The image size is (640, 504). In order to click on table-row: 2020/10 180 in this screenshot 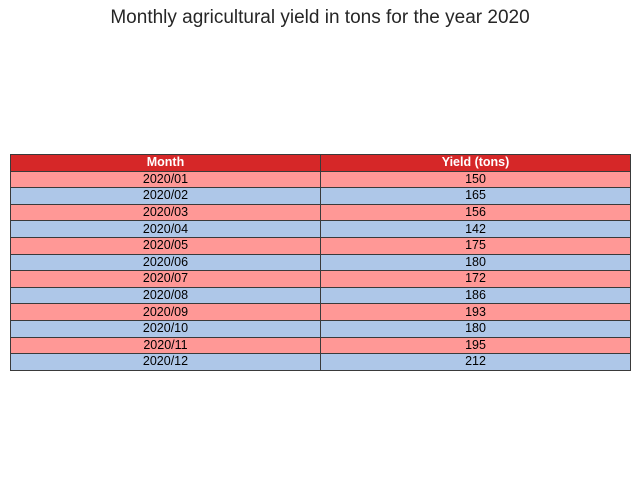, I will do `click(320, 328)`.